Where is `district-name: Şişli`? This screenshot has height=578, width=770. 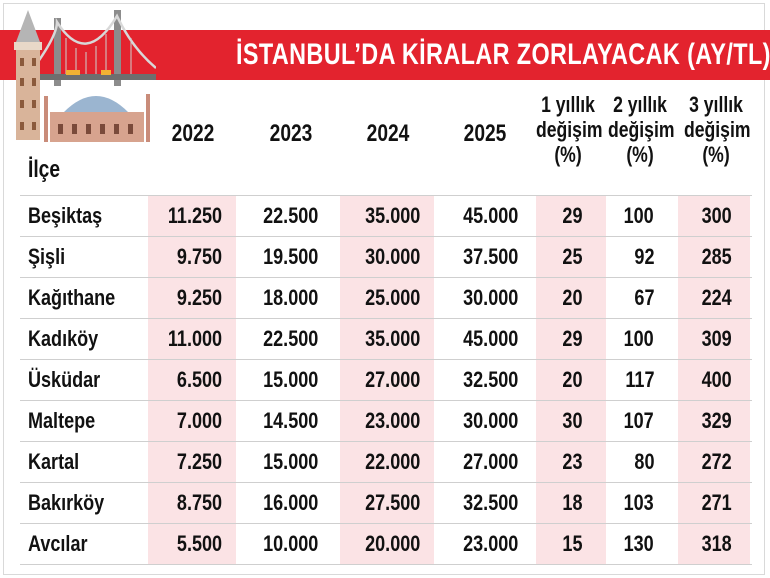 district-name: Şişli is located at coordinates (47, 256).